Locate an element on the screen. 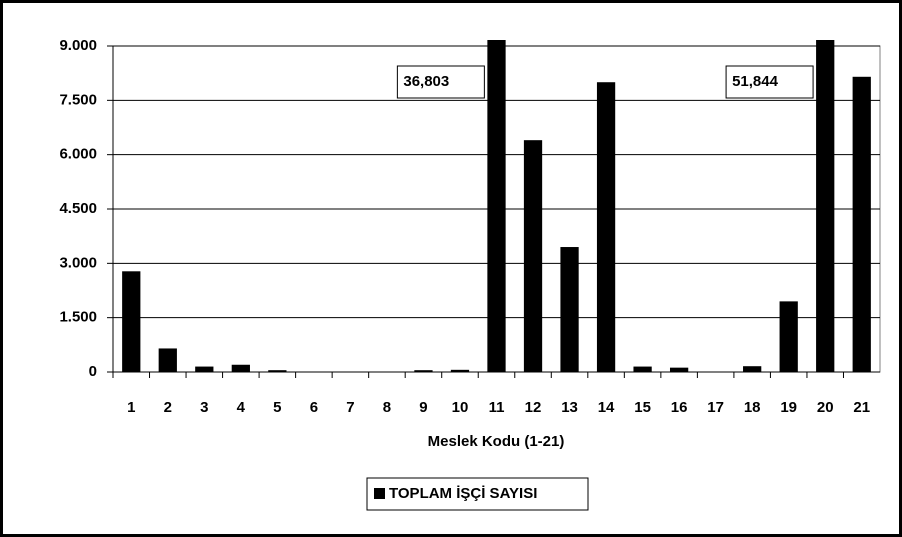 This screenshot has height=537, width=902. x-tick-label: 19 is located at coordinates (788, 407).